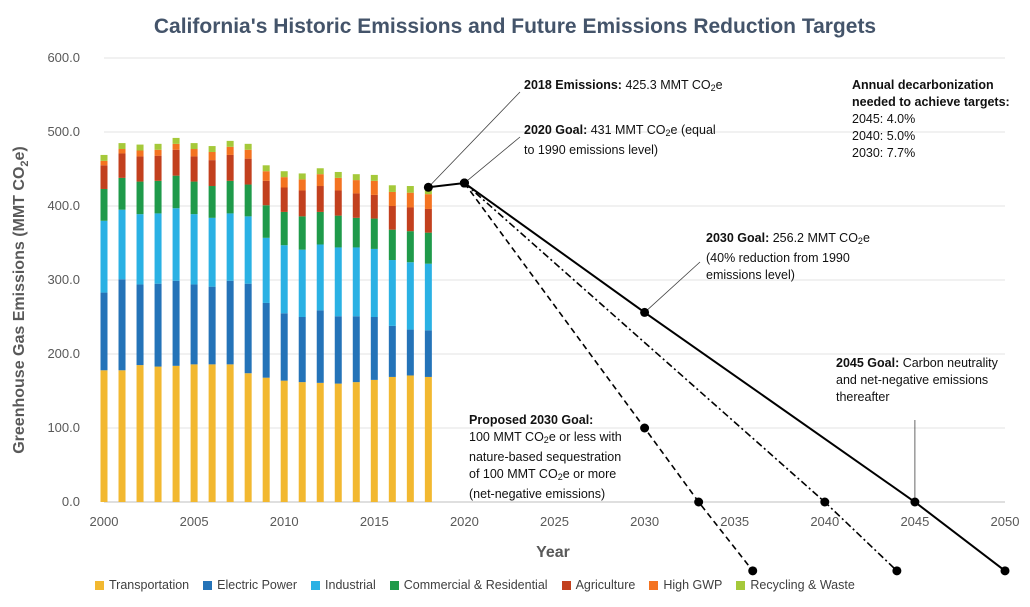 The width and height of the screenshot is (1030, 607). What do you see at coordinates (884, 136) in the screenshot?
I see `annotation-decarb-2040: 2040: 5.0%` at bounding box center [884, 136].